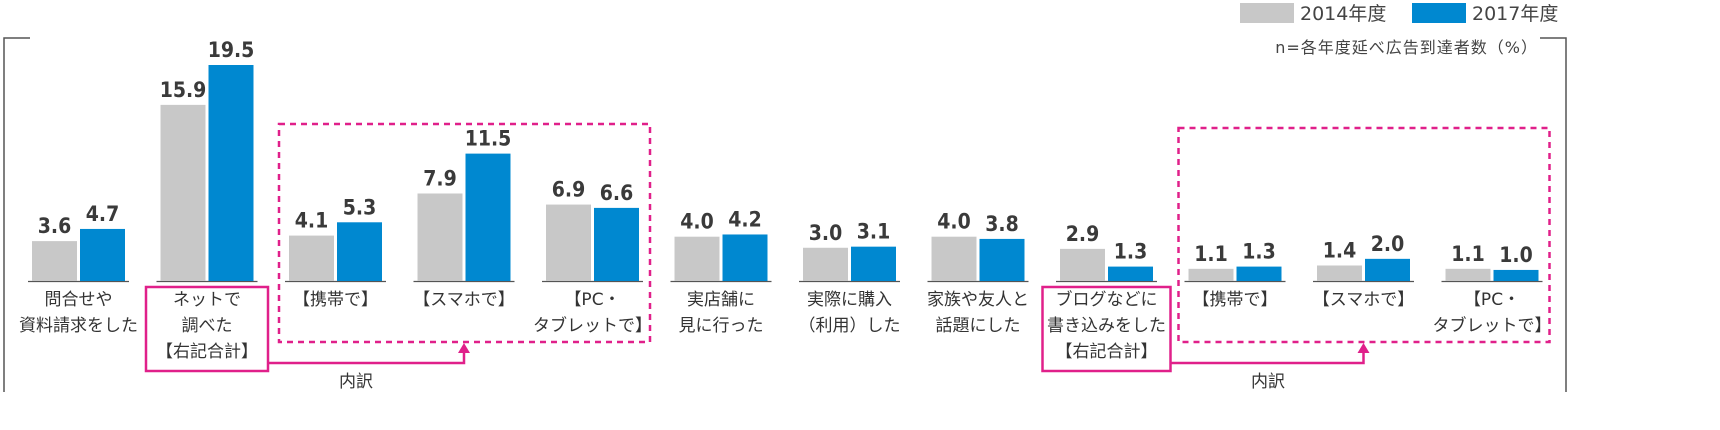 The width and height of the screenshot is (1720, 430). Describe the element at coordinates (850, 326) in the screenshot. I see `category-label: （利用）した` at that location.